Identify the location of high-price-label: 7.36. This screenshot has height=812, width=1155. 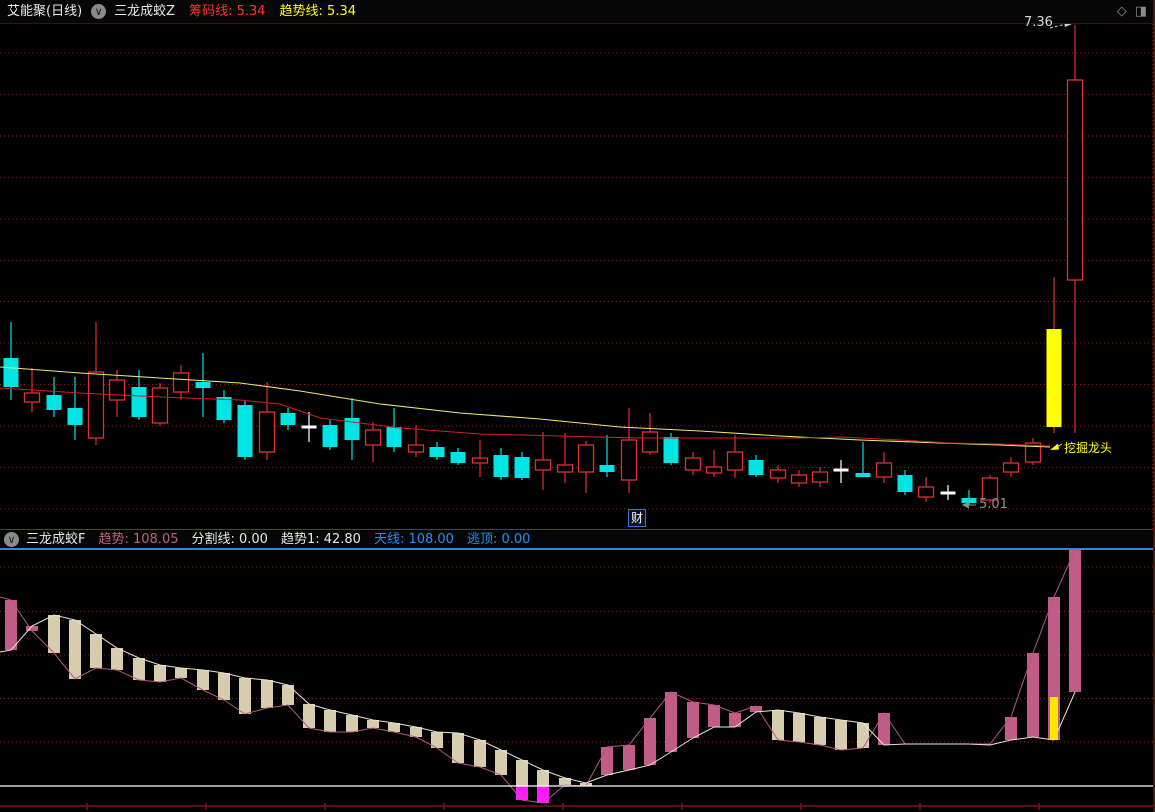
(1038, 22).